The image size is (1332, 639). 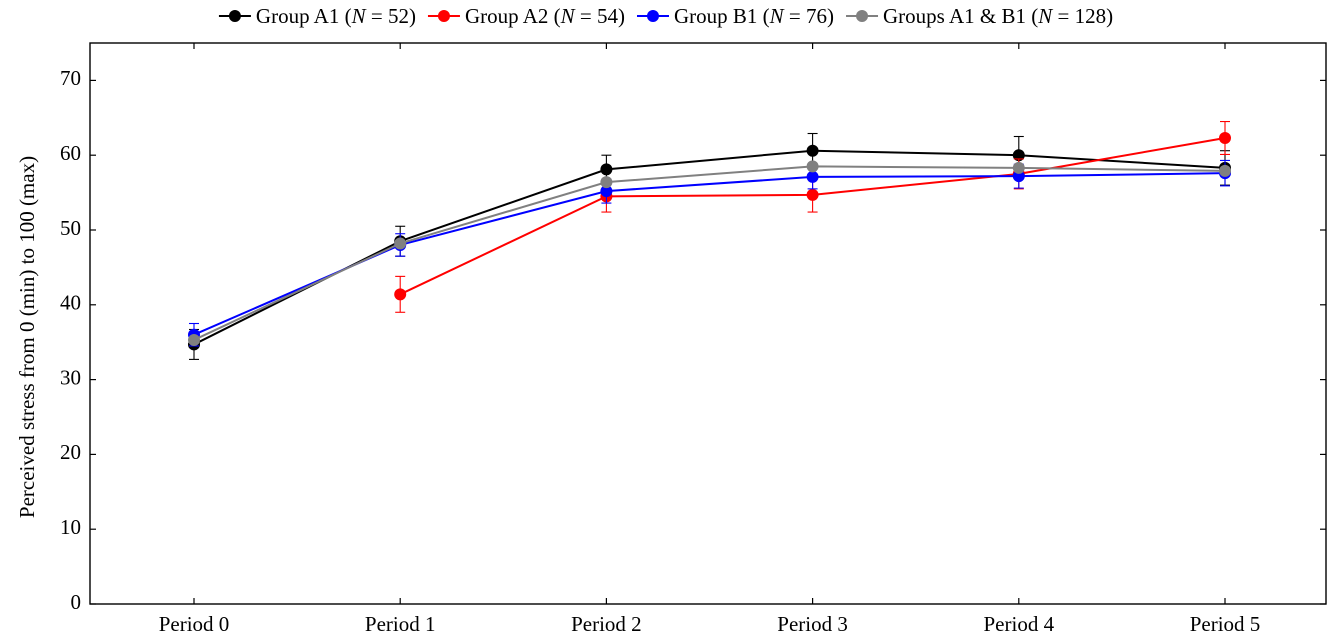 I want to click on legend-item-1: Group A2 (N = 54), so click(x=526, y=16).